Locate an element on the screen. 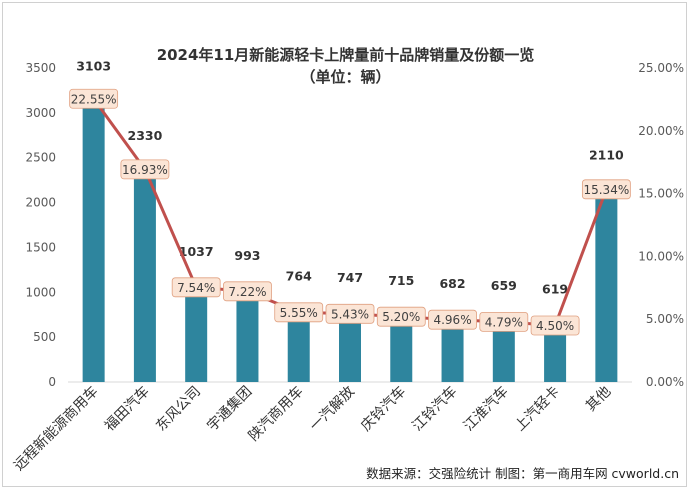  x-tick-label: 上汽轻卡 is located at coordinates (537, 409).